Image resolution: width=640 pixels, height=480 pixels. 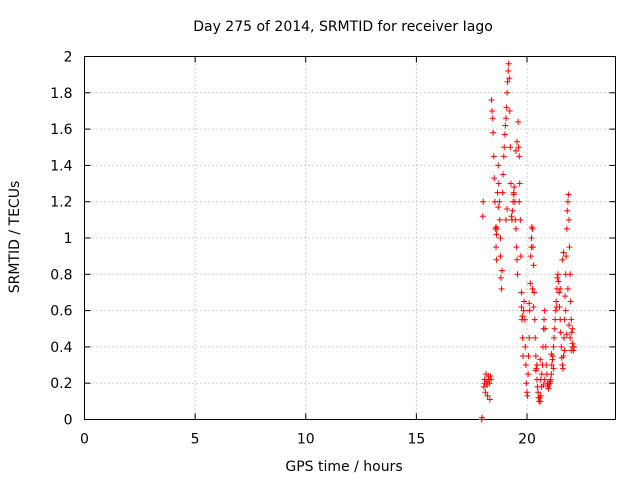 I want to click on x-tick-label: 5, so click(x=195, y=440).